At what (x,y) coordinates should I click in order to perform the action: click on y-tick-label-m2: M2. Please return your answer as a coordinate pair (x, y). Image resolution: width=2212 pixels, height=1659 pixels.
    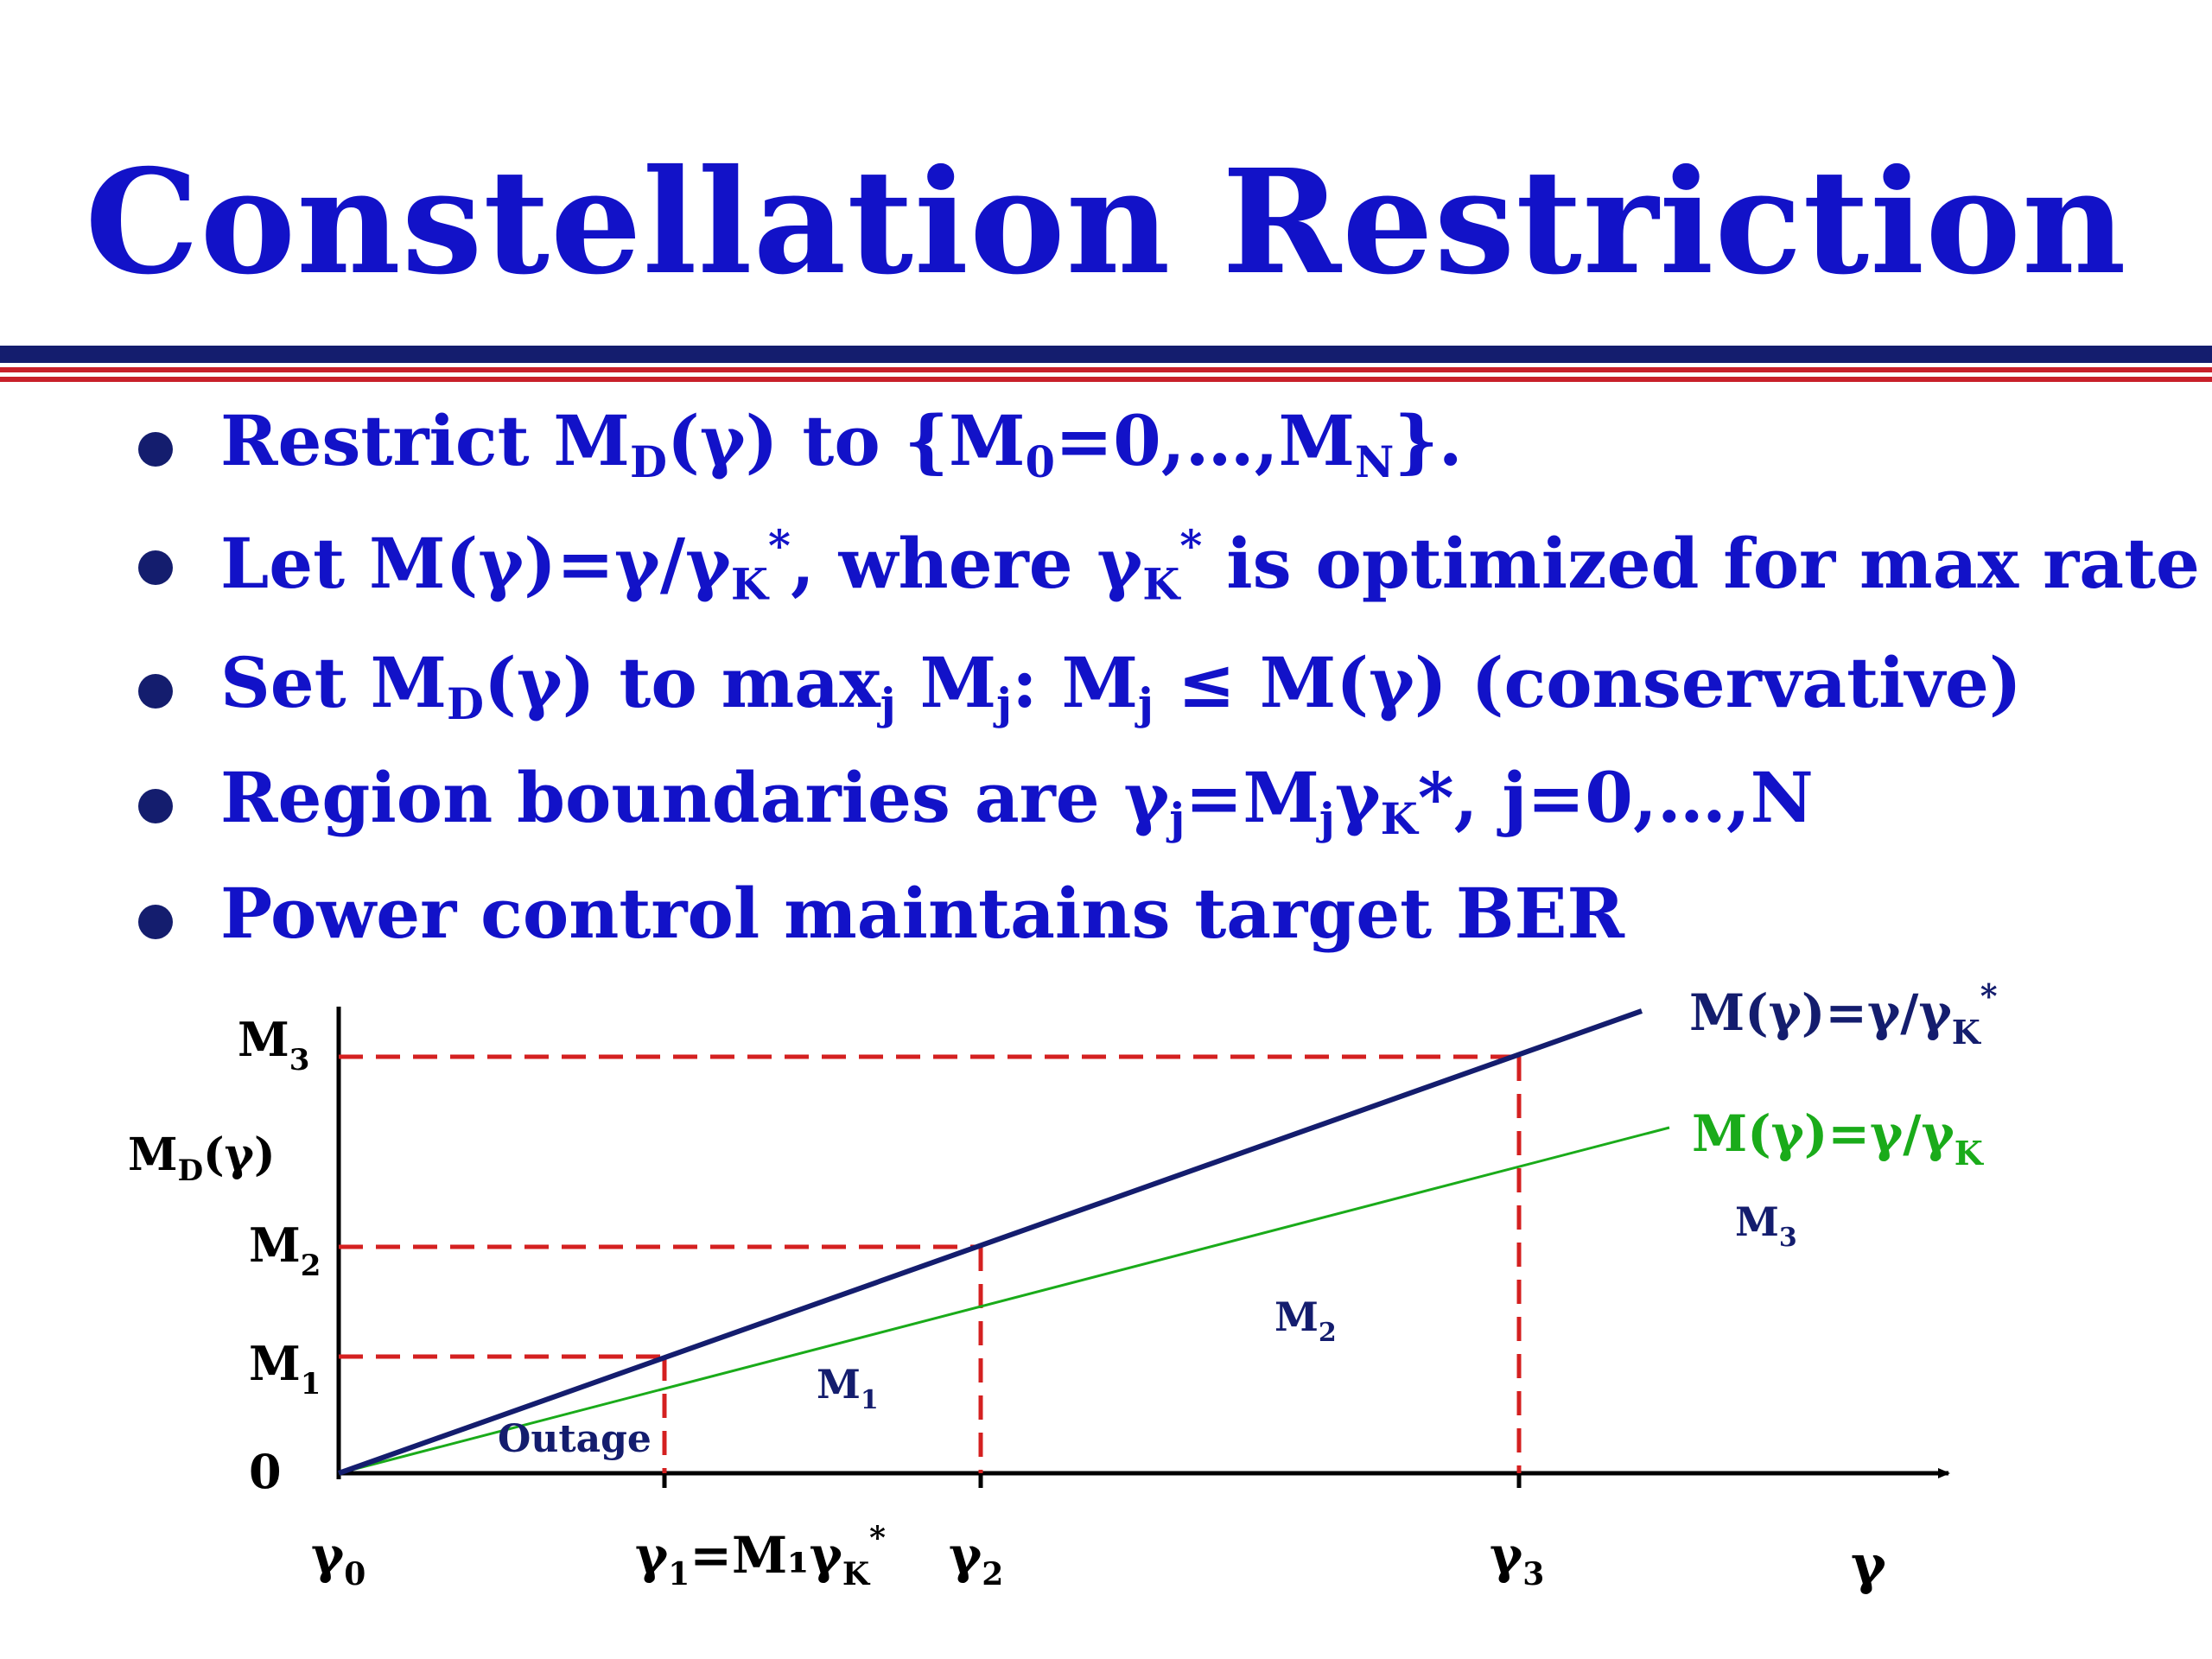
    Looking at the image, I should click on (285, 1250).